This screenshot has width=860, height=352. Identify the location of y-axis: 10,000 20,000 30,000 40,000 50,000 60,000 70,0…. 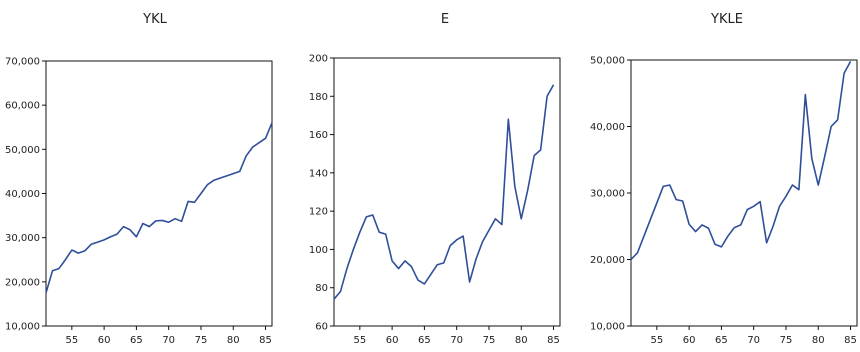
(25, 195).